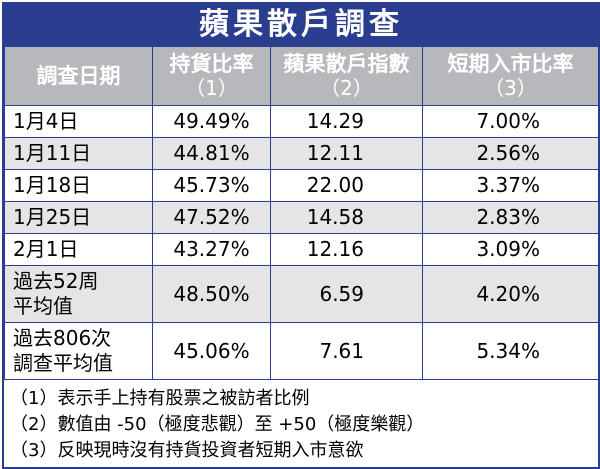 This screenshot has width=600, height=469. I want to click on header-short-term-entry: 短期入市比率 （3）, so click(510, 76).